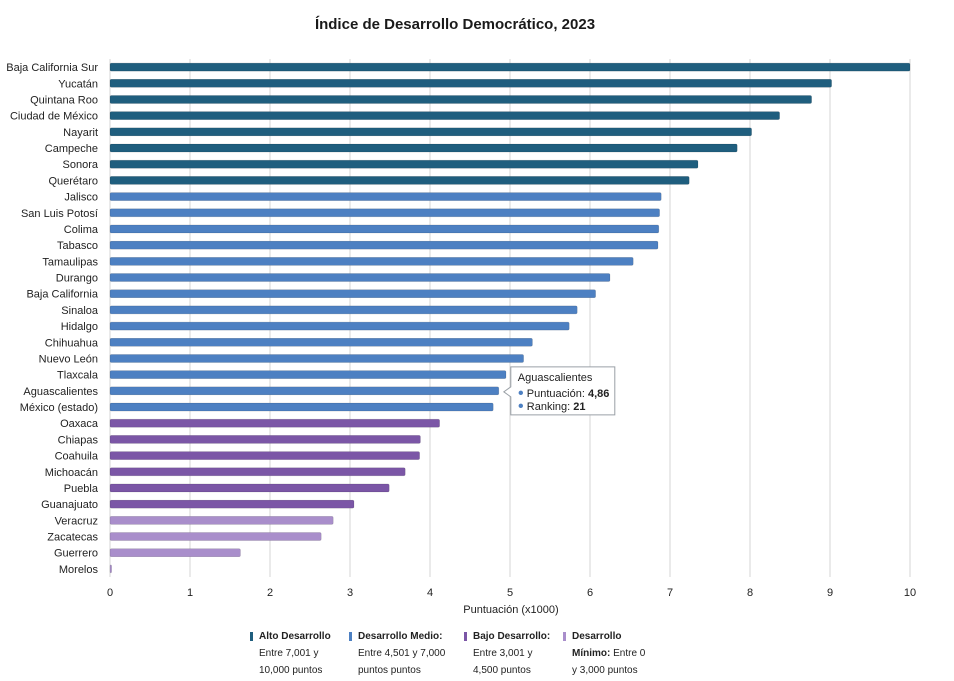  What do you see at coordinates (77, 279) in the screenshot?
I see `category-label: Durango` at bounding box center [77, 279].